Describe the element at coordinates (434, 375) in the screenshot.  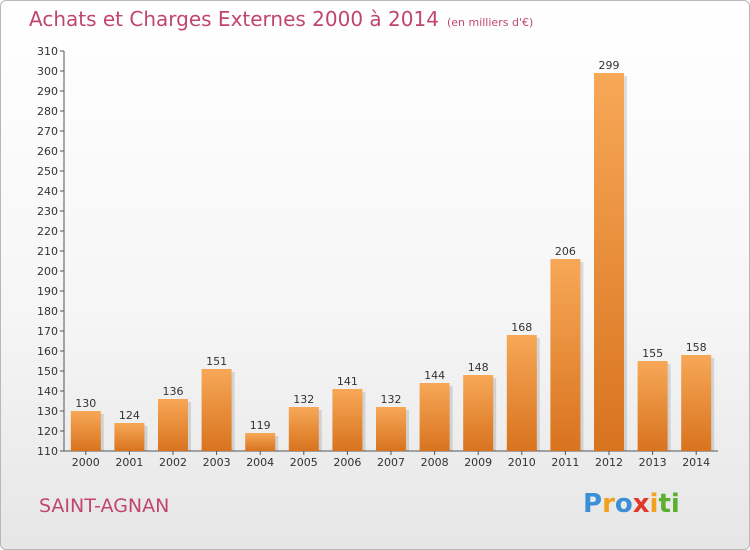
I see `bar-value-label: 144` at that location.